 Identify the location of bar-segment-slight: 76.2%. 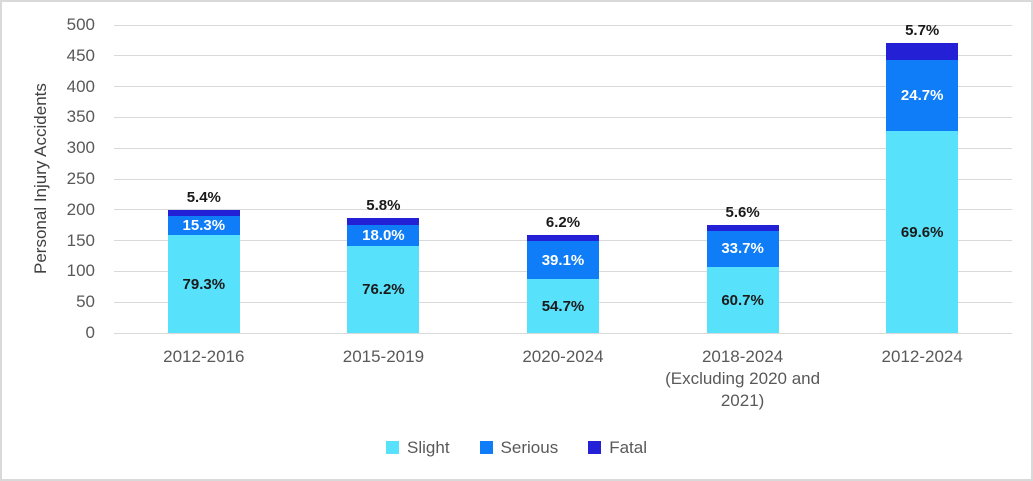
(383, 289).